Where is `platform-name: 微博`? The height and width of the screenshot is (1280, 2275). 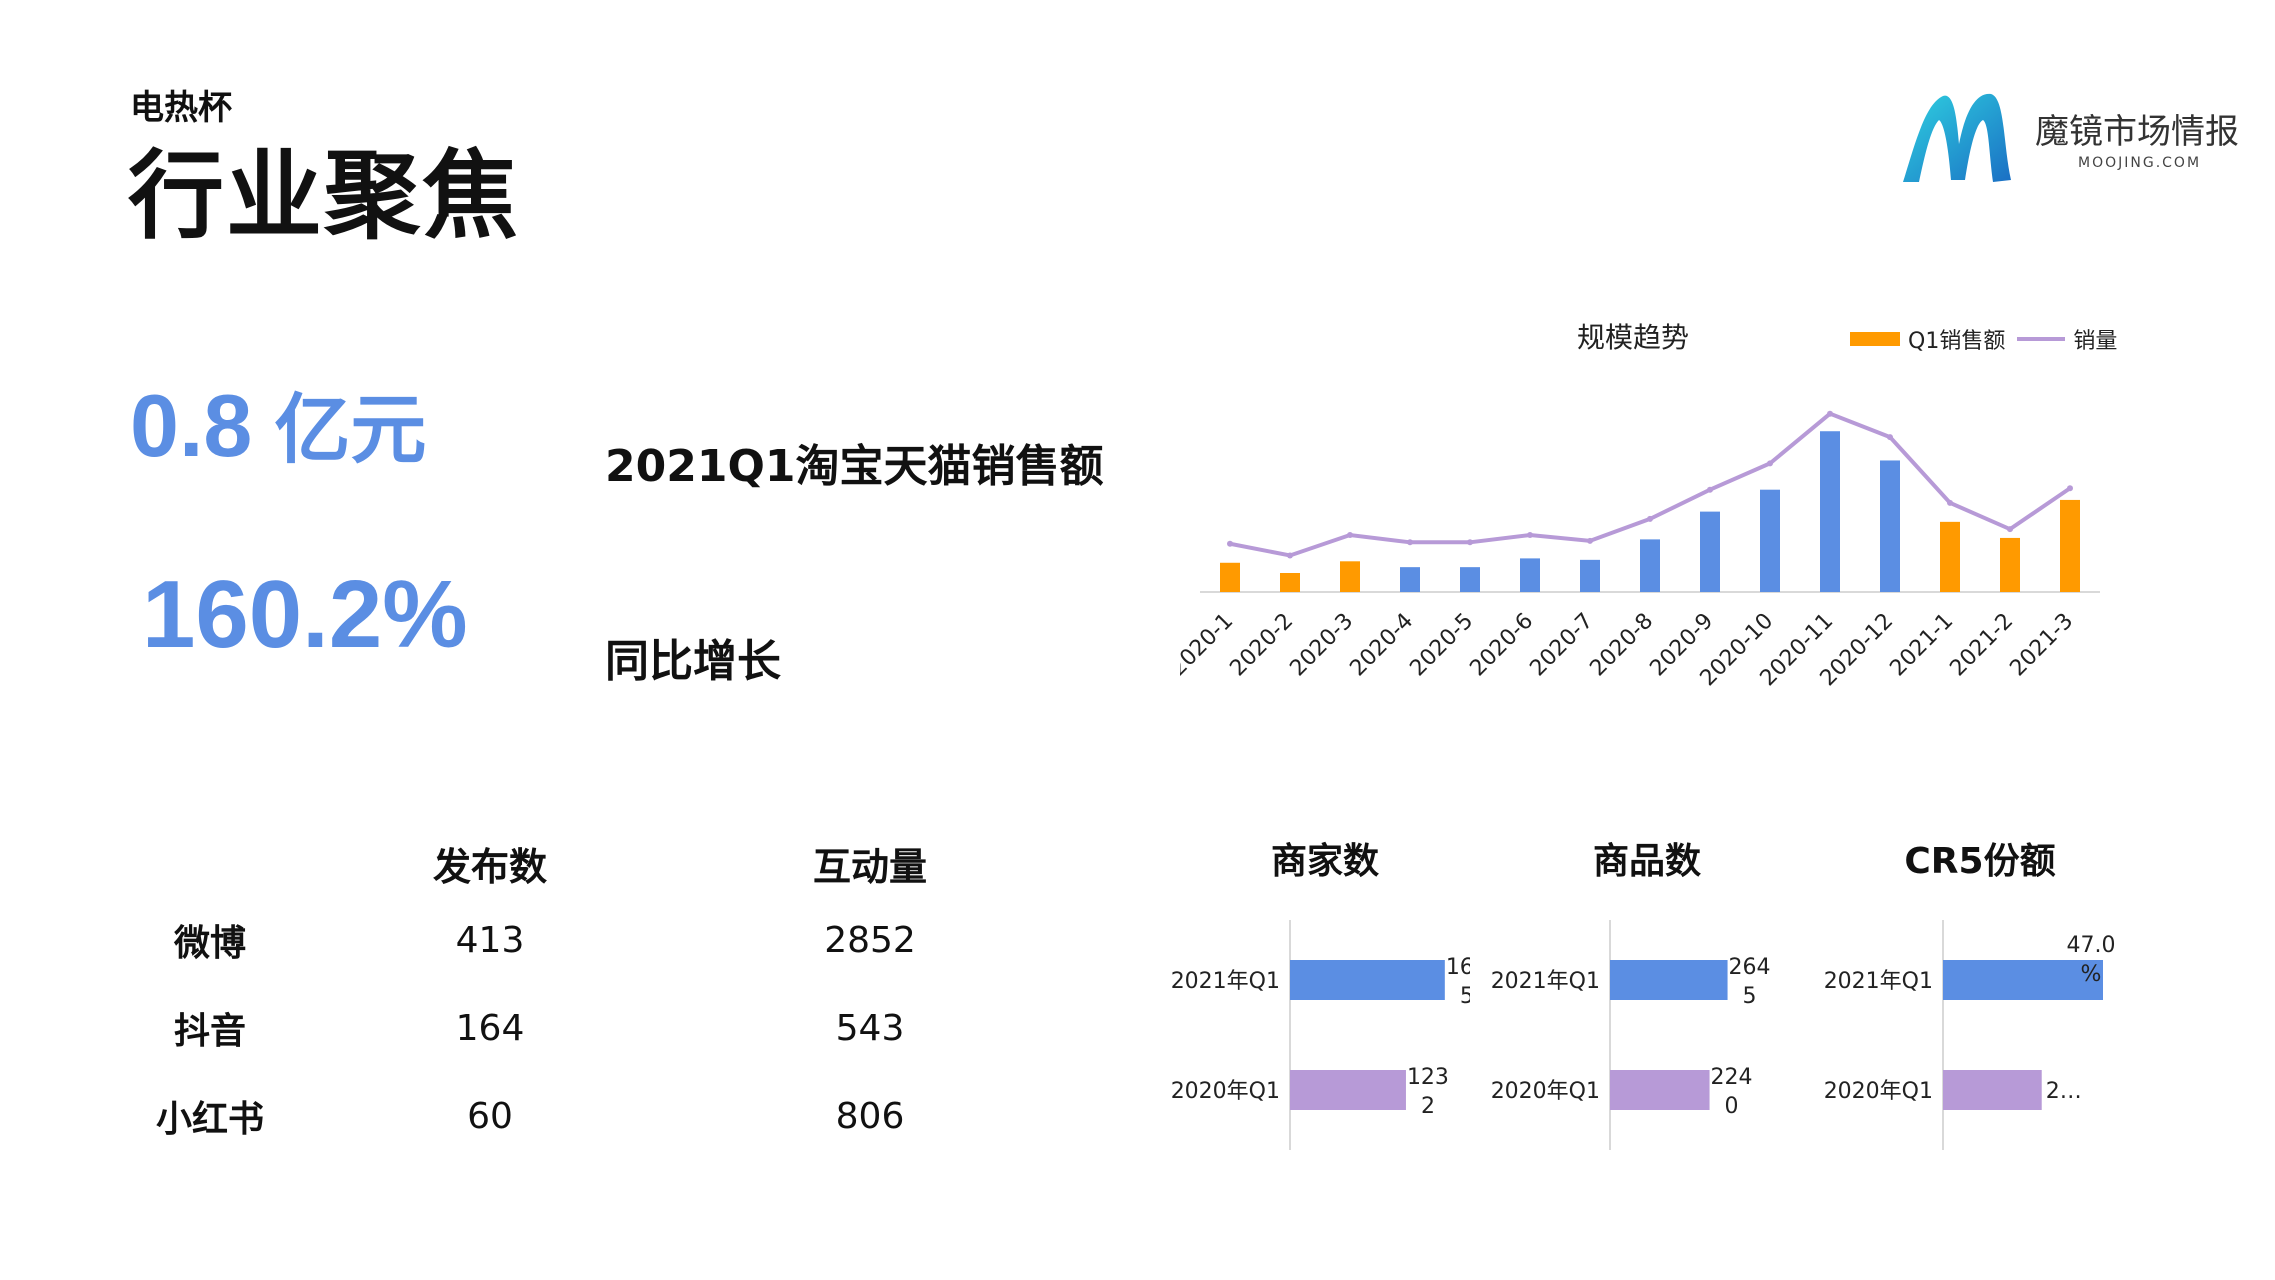 platform-name: 微博 is located at coordinates (209, 943).